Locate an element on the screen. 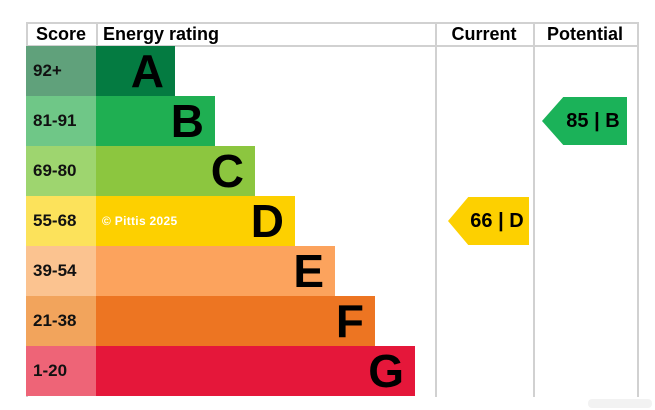 Image resolution: width=655 pixels, height=410 pixels. header-score-separator is located at coordinates (97, 34).